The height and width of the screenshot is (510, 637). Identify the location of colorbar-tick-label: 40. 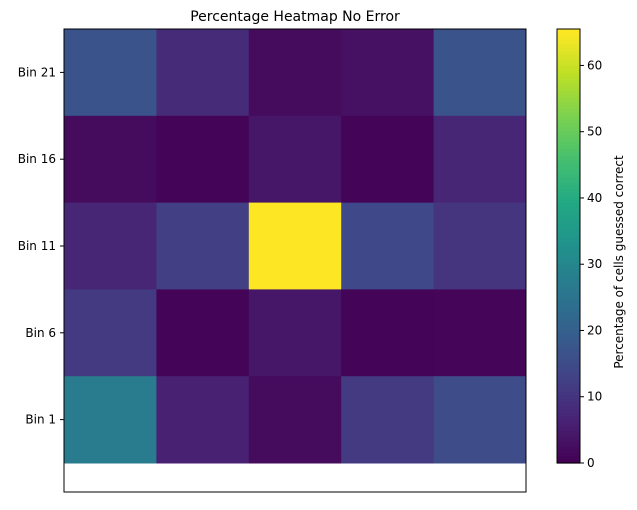
(594, 198).